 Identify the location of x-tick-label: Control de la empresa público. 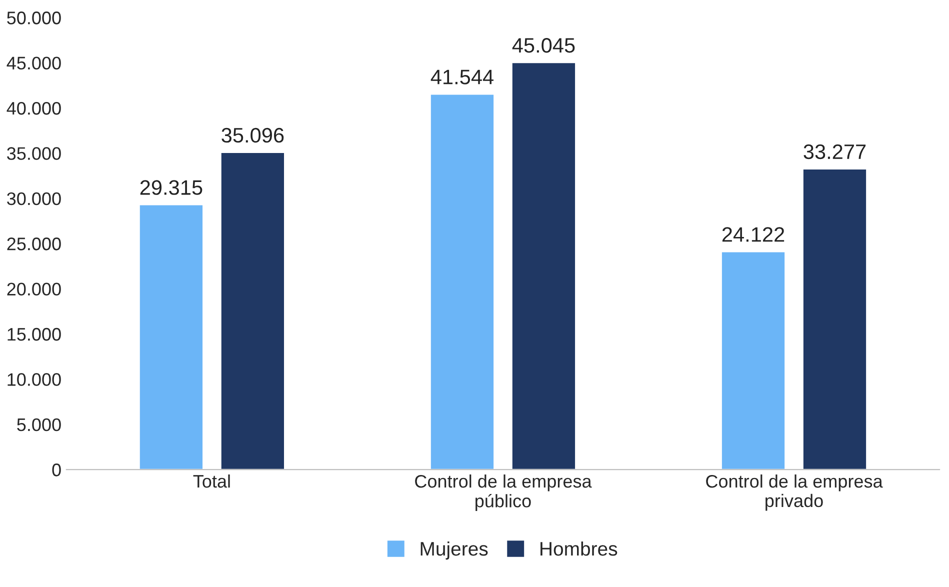
(503, 492).